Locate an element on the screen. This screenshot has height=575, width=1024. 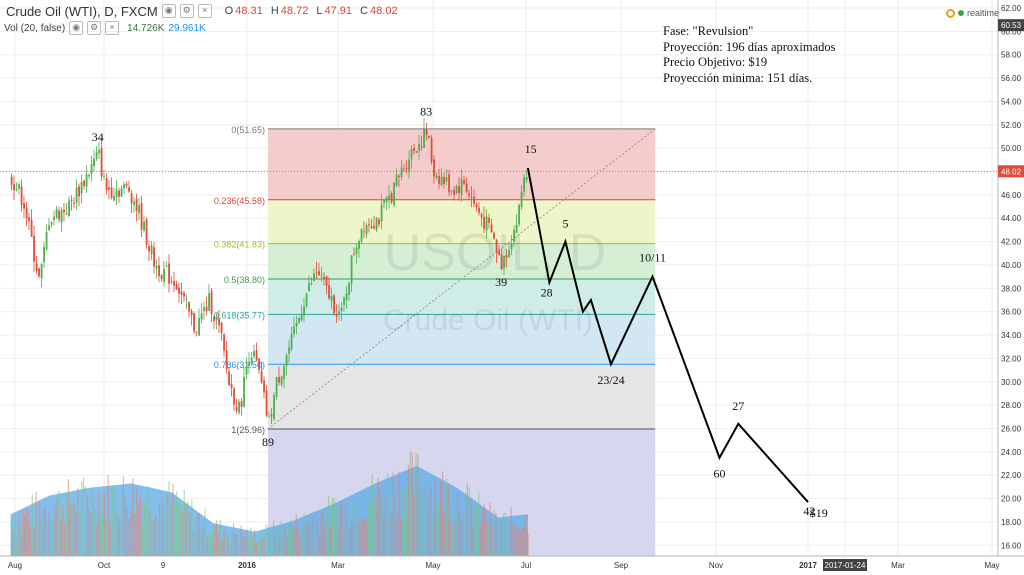
ohlc-readout: O 48.31 H 48.72 L 47.91 C 48.02 is located at coordinates (311, 11).